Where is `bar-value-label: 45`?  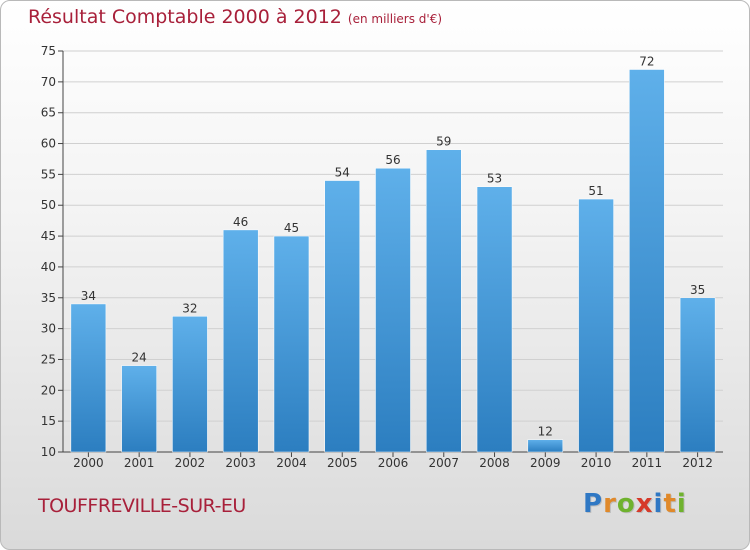 bar-value-label: 45 is located at coordinates (291, 228).